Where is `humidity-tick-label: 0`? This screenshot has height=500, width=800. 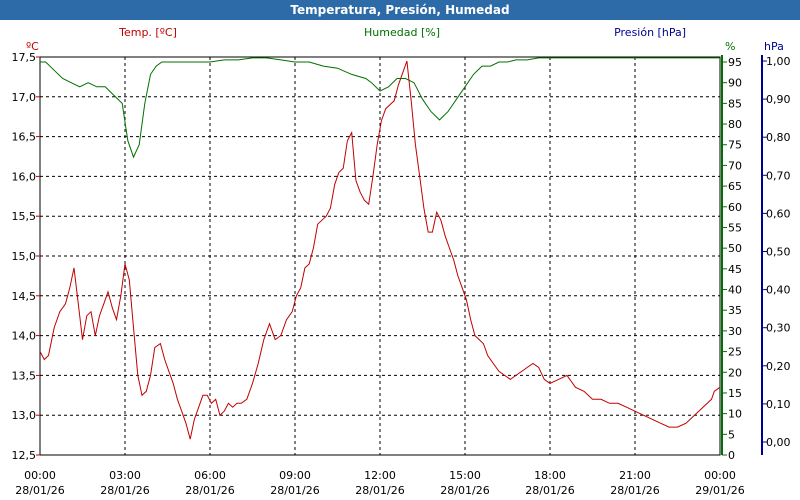
humidity-tick-label: 0 is located at coordinates (731, 455).